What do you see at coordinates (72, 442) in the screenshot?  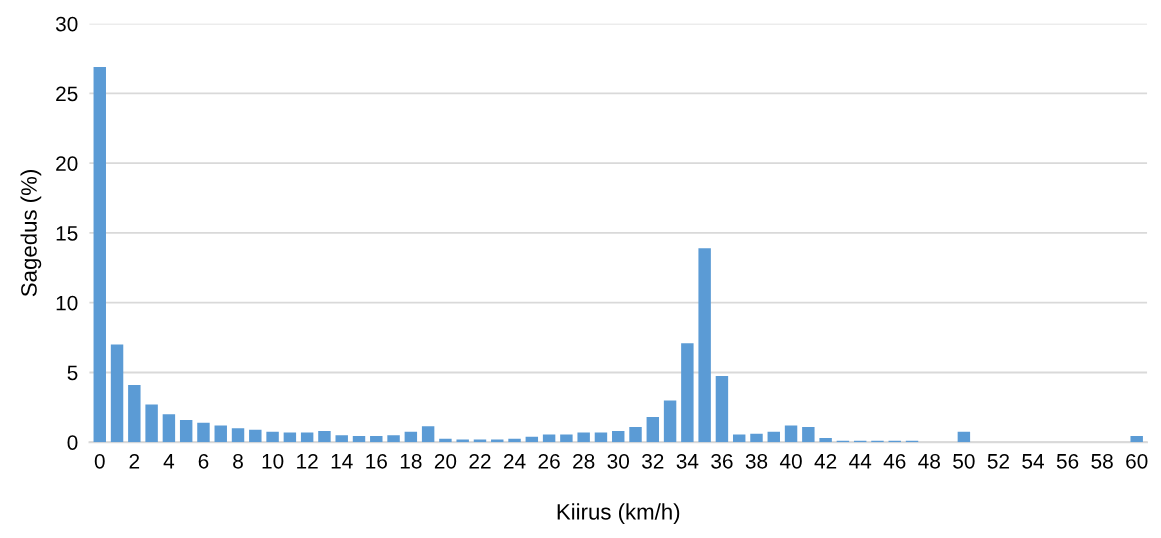 I see `y-tick-label: 0` at bounding box center [72, 442].